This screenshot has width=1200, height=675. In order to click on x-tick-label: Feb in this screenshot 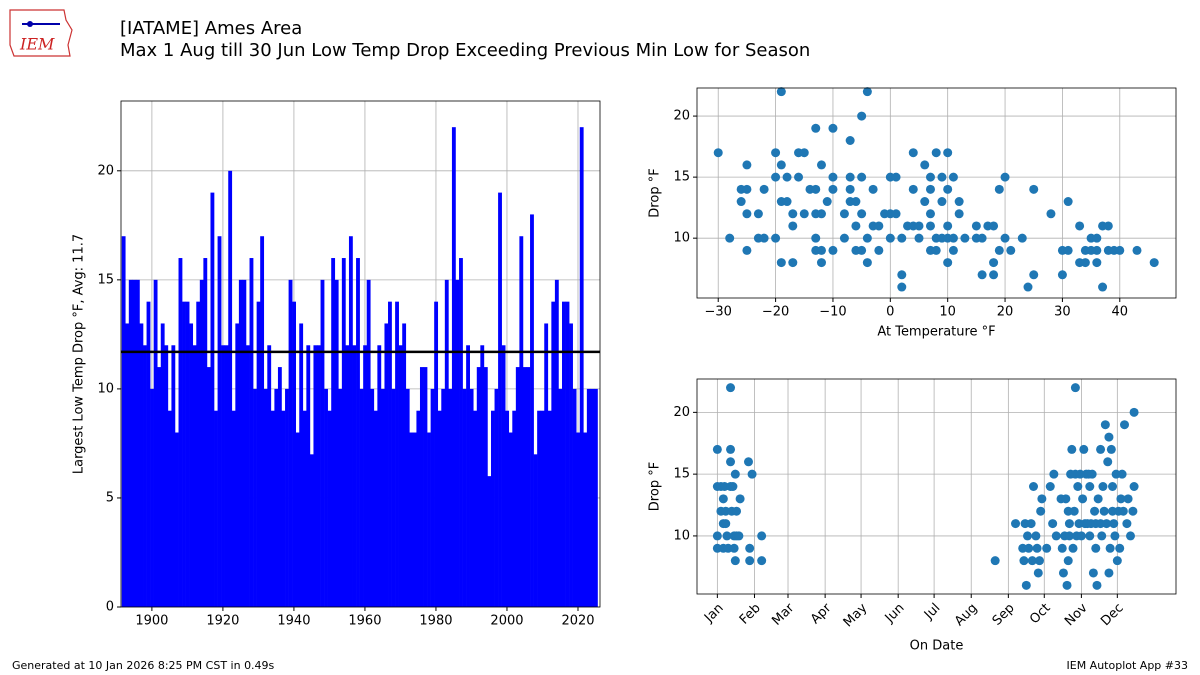, I will do `click(750, 614)`.